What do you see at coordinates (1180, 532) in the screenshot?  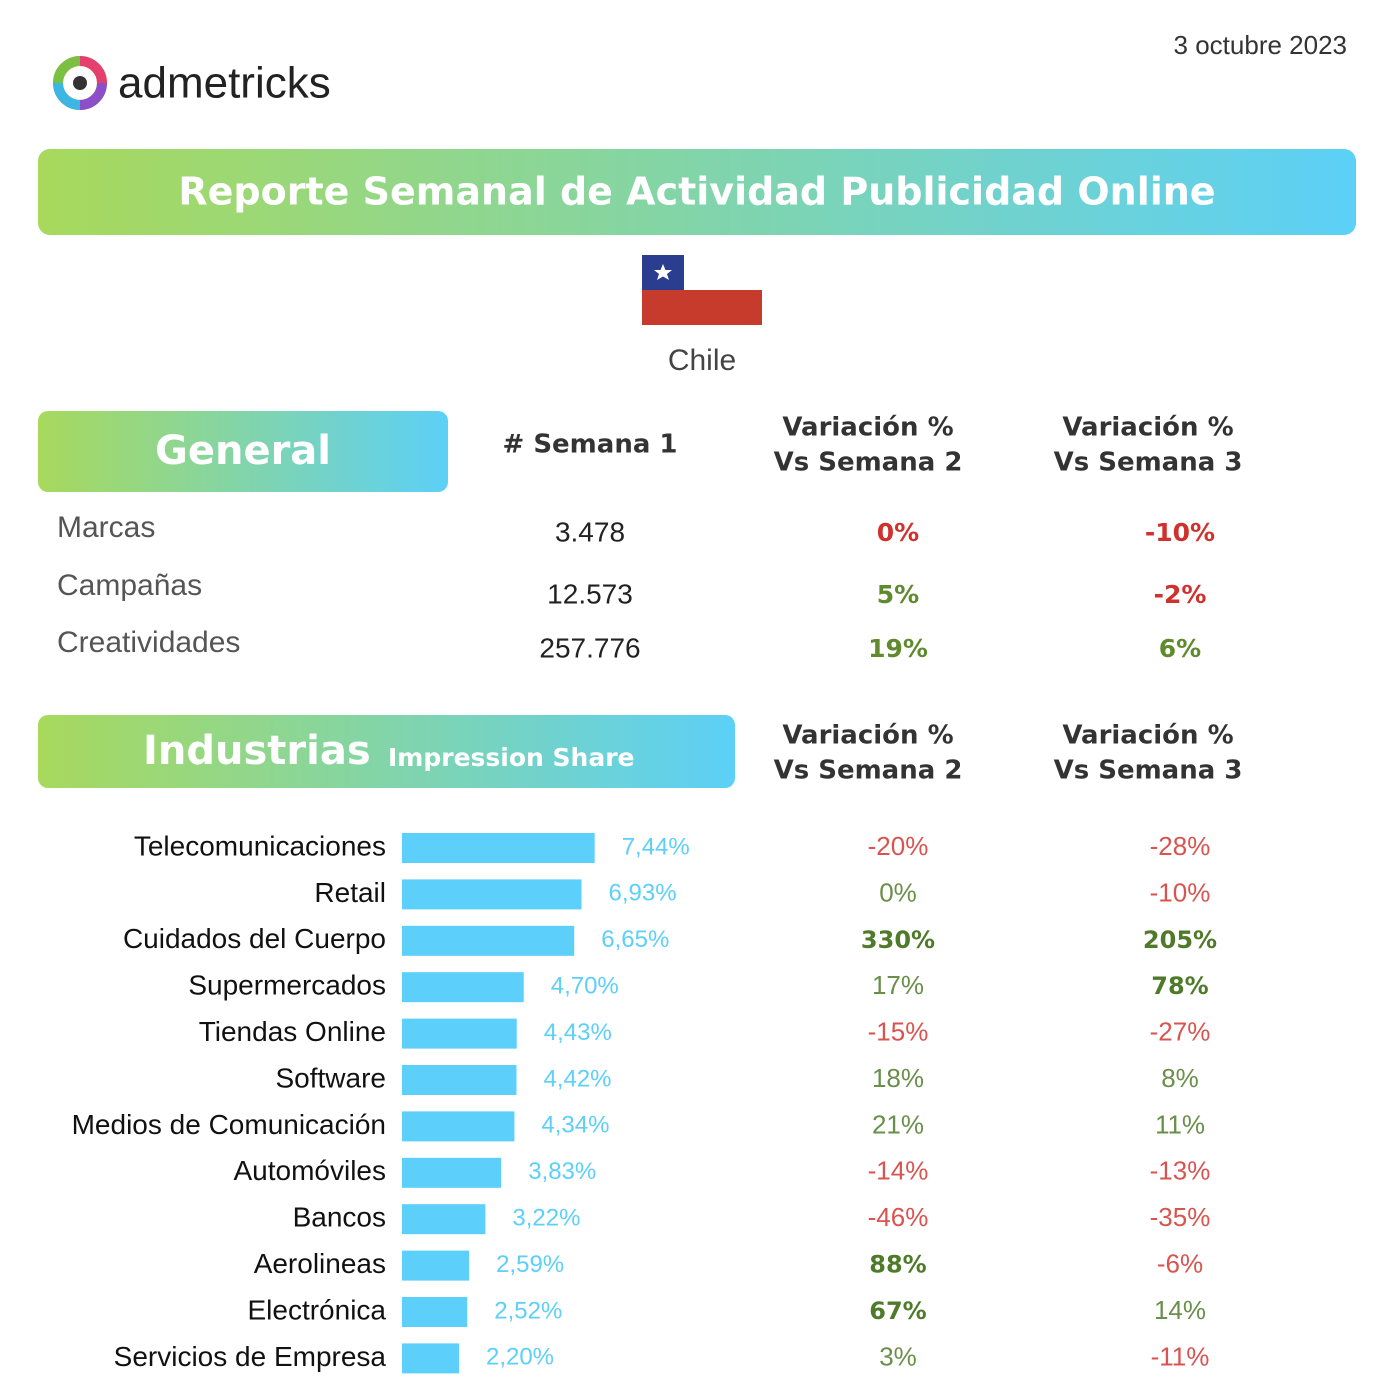 I see `cell: -10%` at bounding box center [1180, 532].